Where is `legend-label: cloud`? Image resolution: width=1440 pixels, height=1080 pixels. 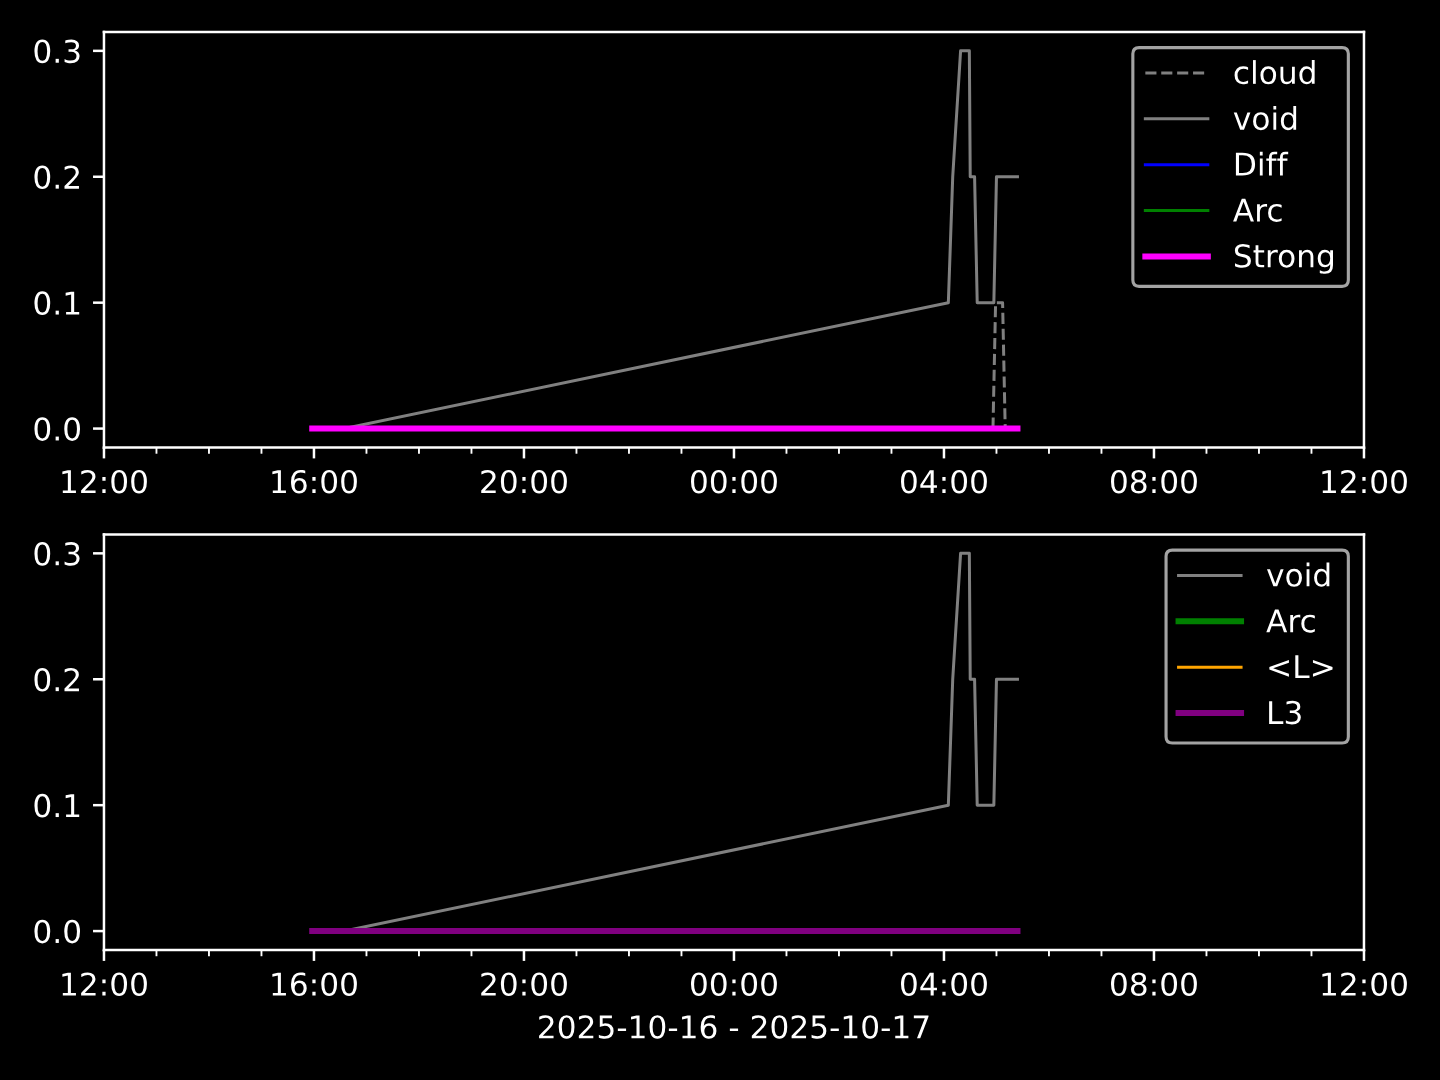 legend-label: cloud is located at coordinates (1274, 72).